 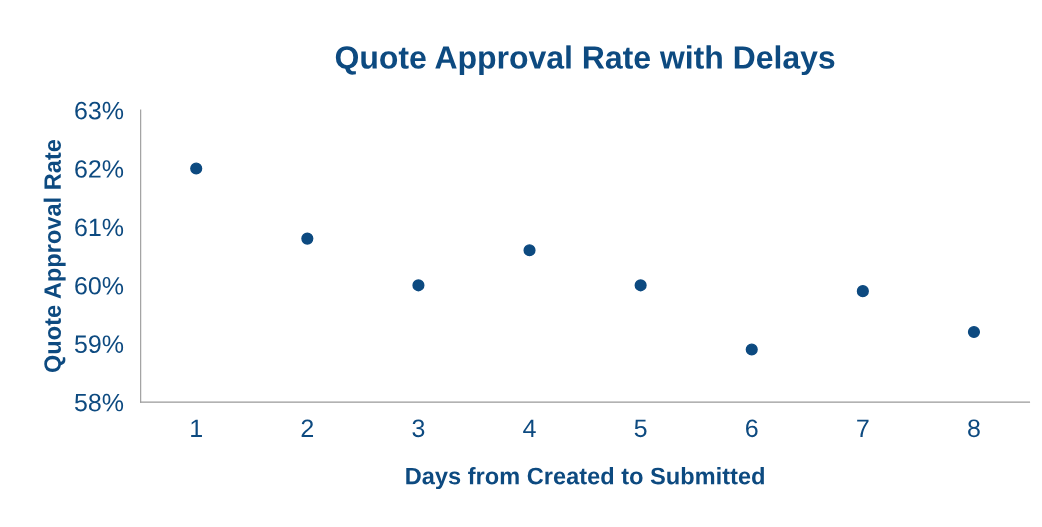 What do you see at coordinates (99, 402) in the screenshot?
I see `y-tick-label: 58%` at bounding box center [99, 402].